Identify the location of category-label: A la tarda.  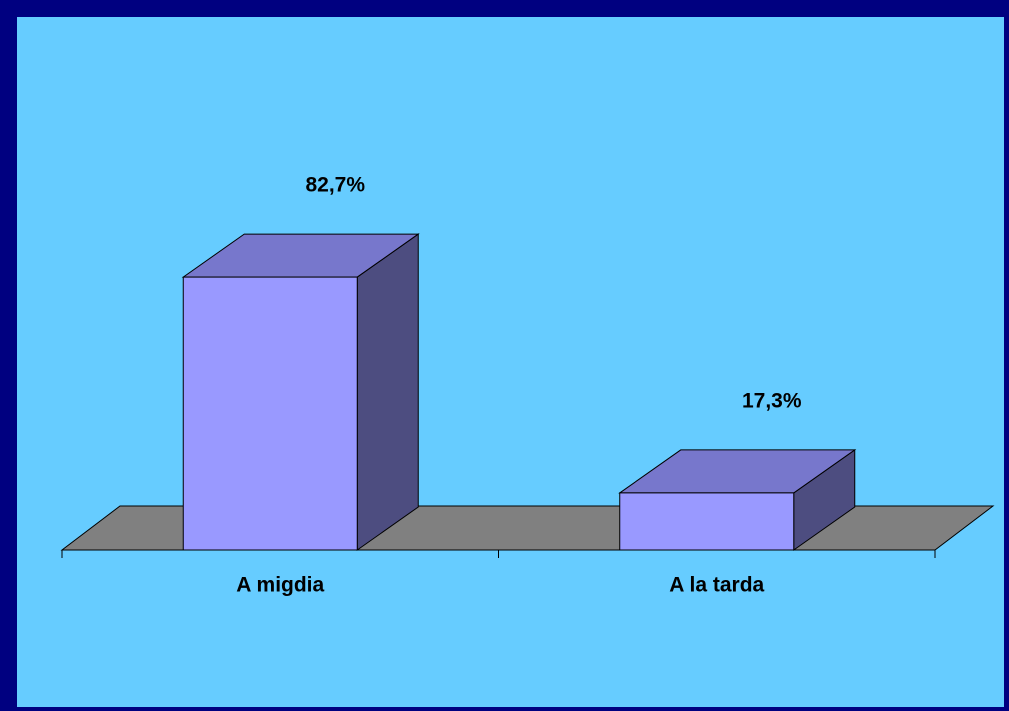
(716, 585).